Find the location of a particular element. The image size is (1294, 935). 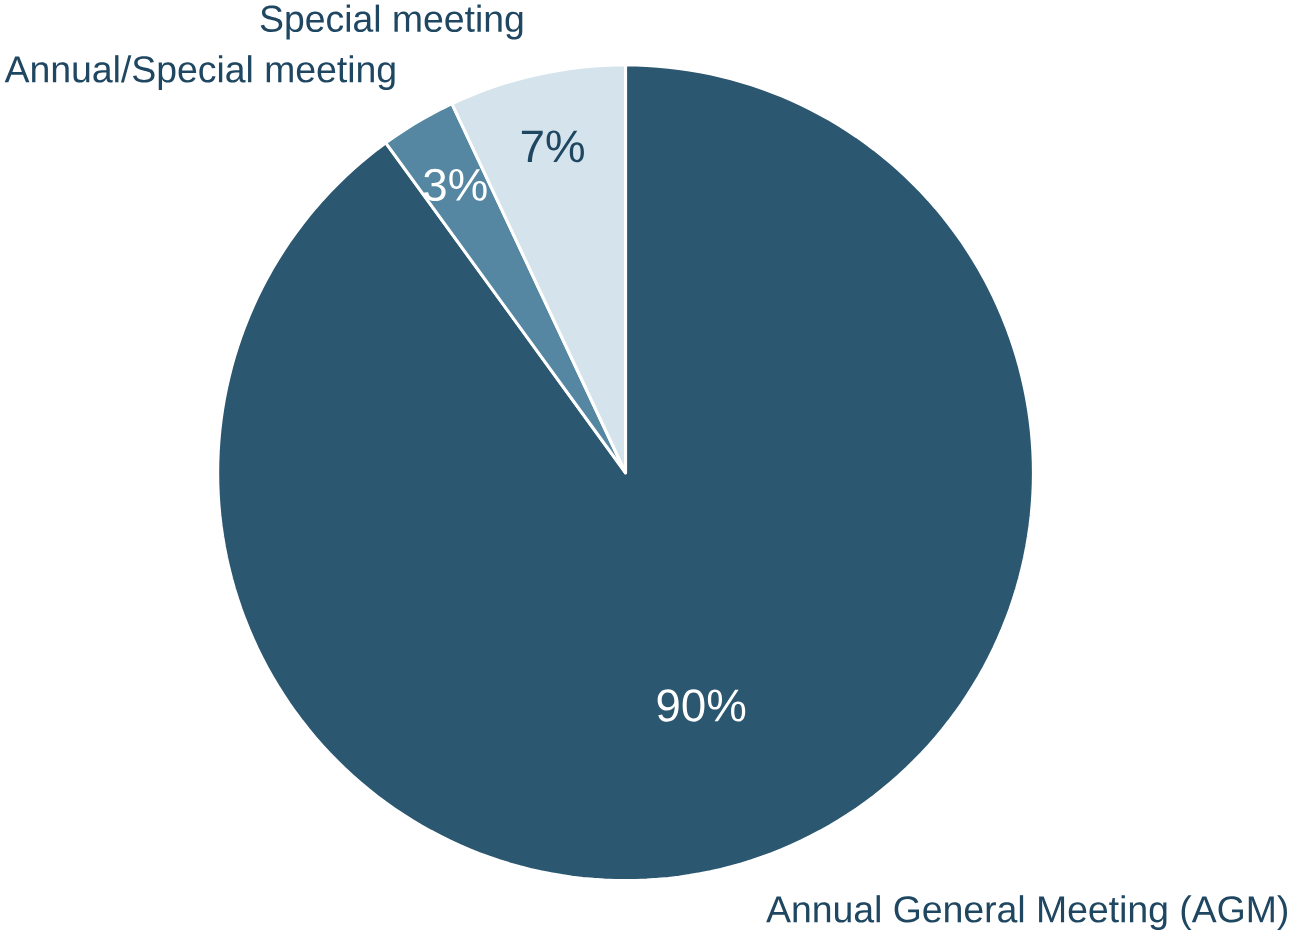

data-label: 90% is located at coordinates (701, 705).